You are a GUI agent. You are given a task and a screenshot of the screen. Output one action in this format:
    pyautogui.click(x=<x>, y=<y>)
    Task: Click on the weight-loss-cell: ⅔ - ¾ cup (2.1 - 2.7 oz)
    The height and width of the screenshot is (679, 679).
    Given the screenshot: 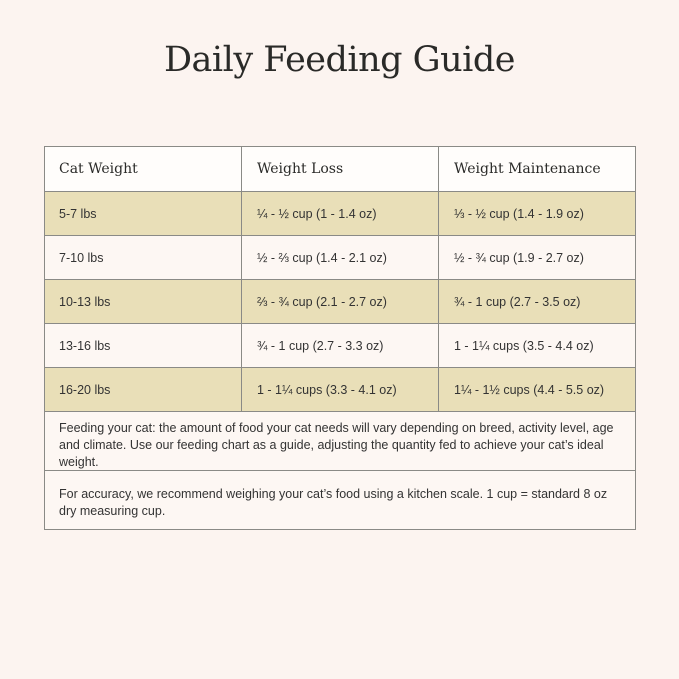 What is the action you would take?
    pyautogui.click(x=340, y=301)
    